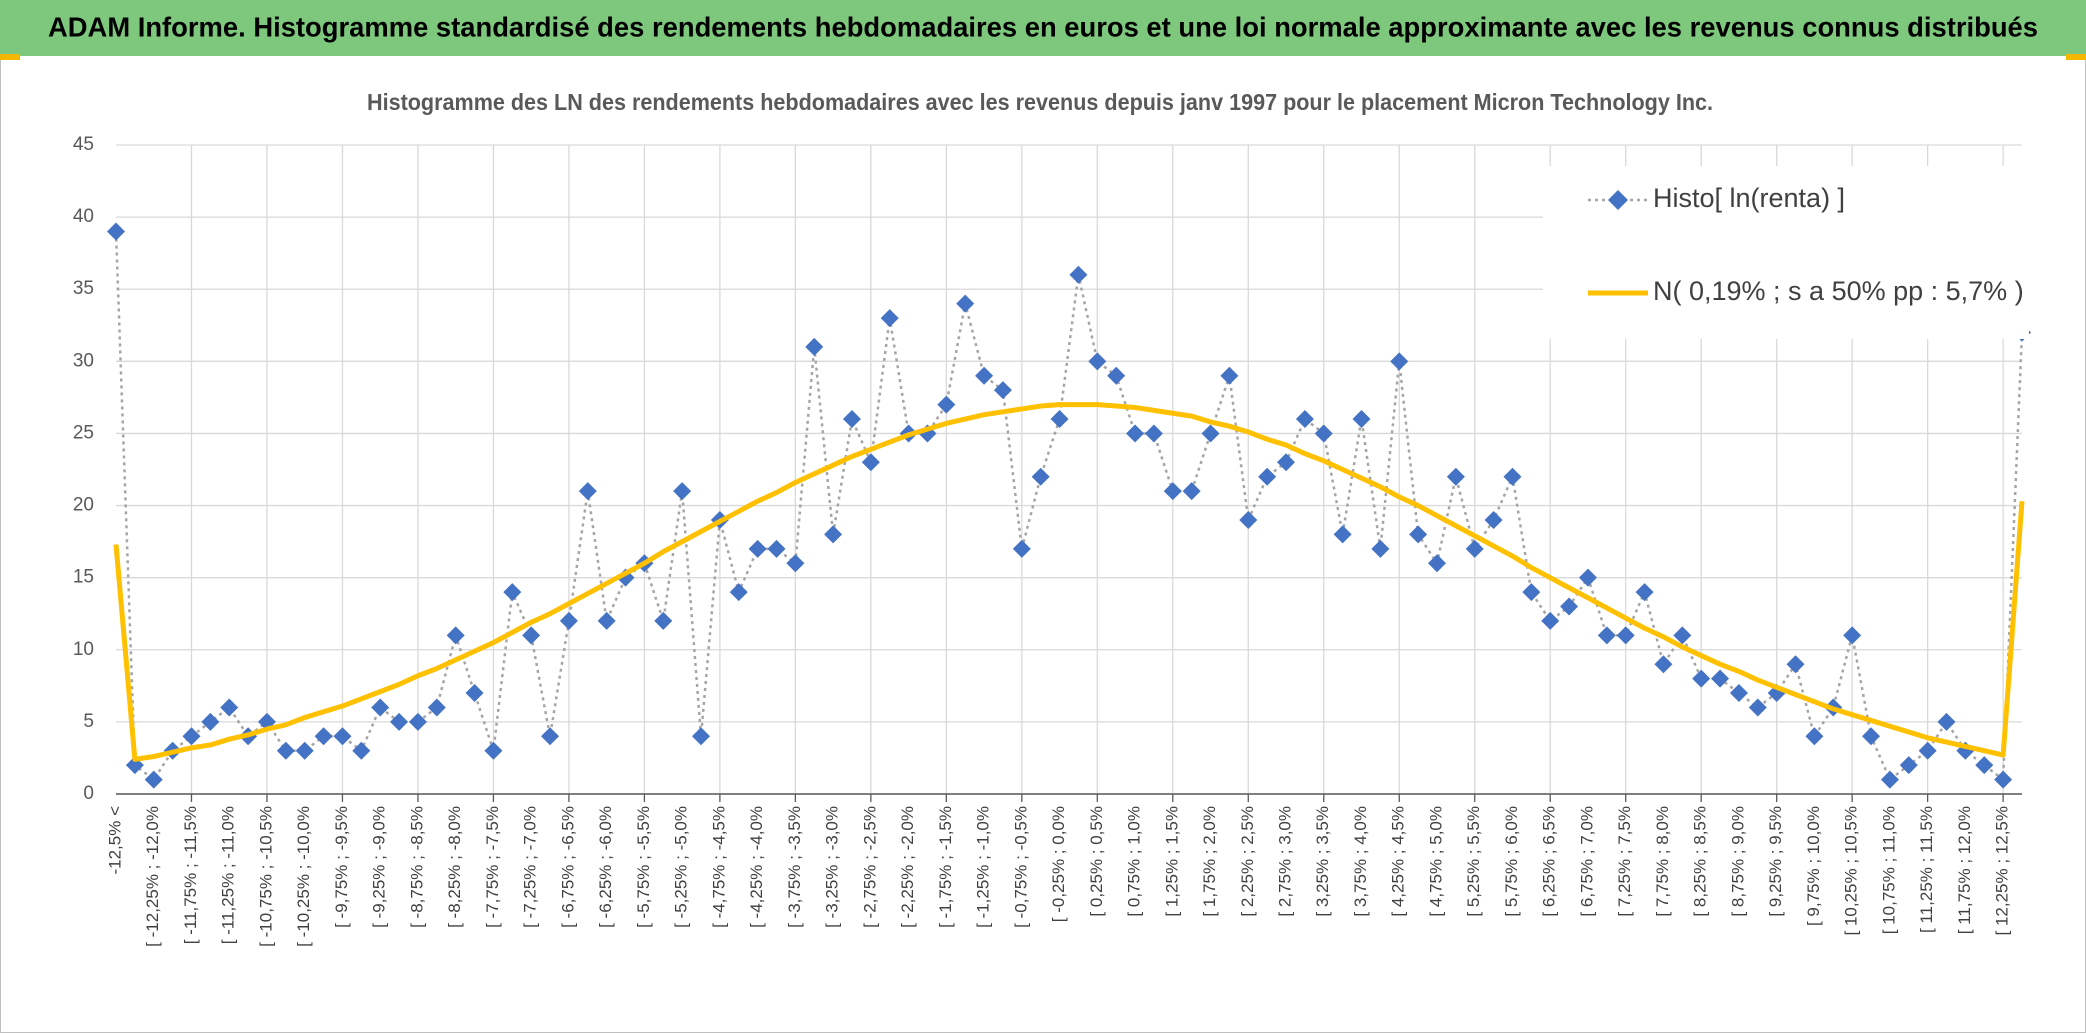 This screenshot has height=1033, width=2086. I want to click on x-tick-label: [ -7,25% ; -7,0%, so click(530, 867).